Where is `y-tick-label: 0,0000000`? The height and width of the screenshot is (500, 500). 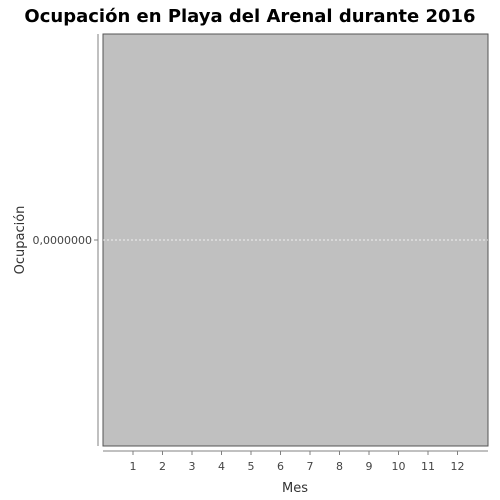 y-tick-label: 0,0000000 is located at coordinates (63, 240).